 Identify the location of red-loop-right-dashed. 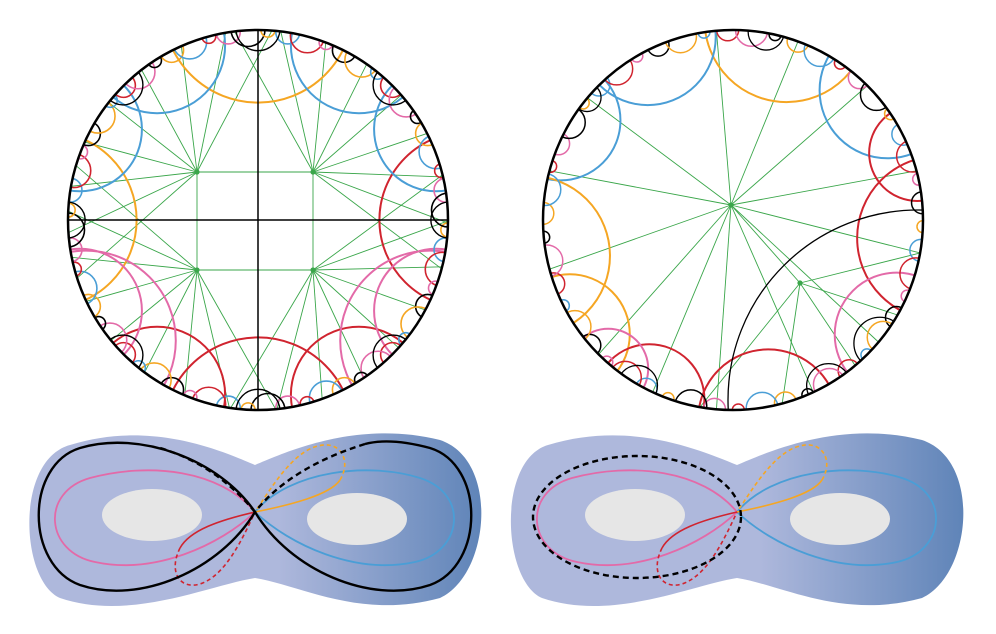
(697, 548).